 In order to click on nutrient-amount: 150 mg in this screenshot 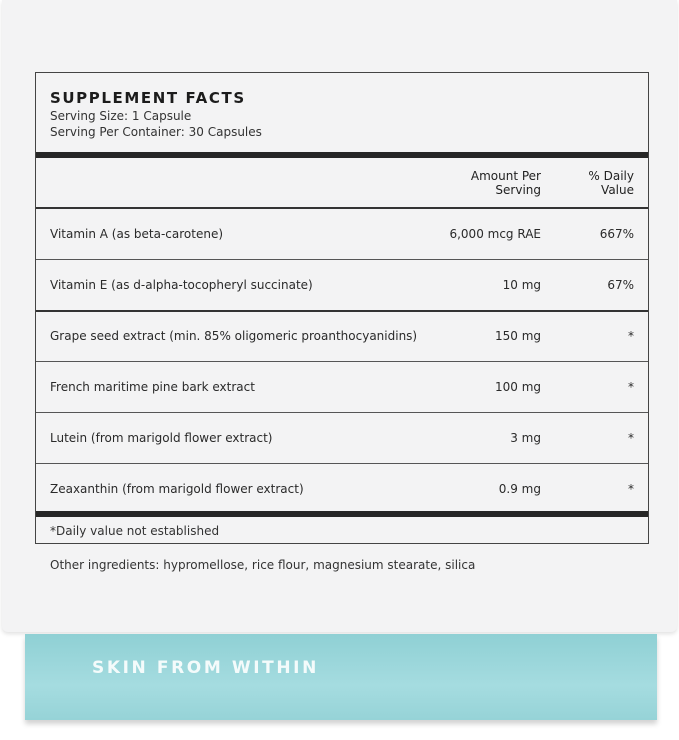, I will do `click(517, 336)`.